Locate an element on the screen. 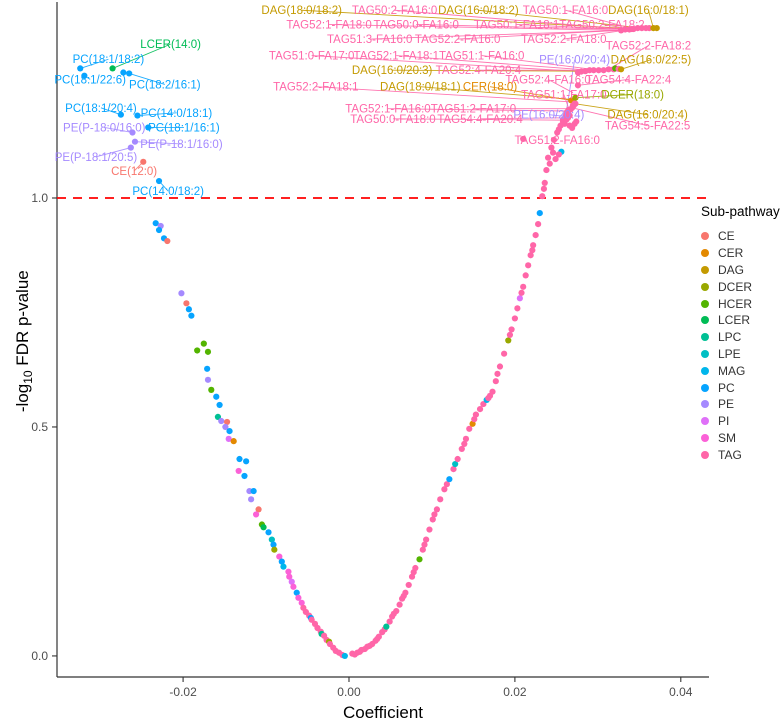 Image resolution: width=783 pixels, height=728 pixels. legend-item-dag: DAG is located at coordinates (742, 270).